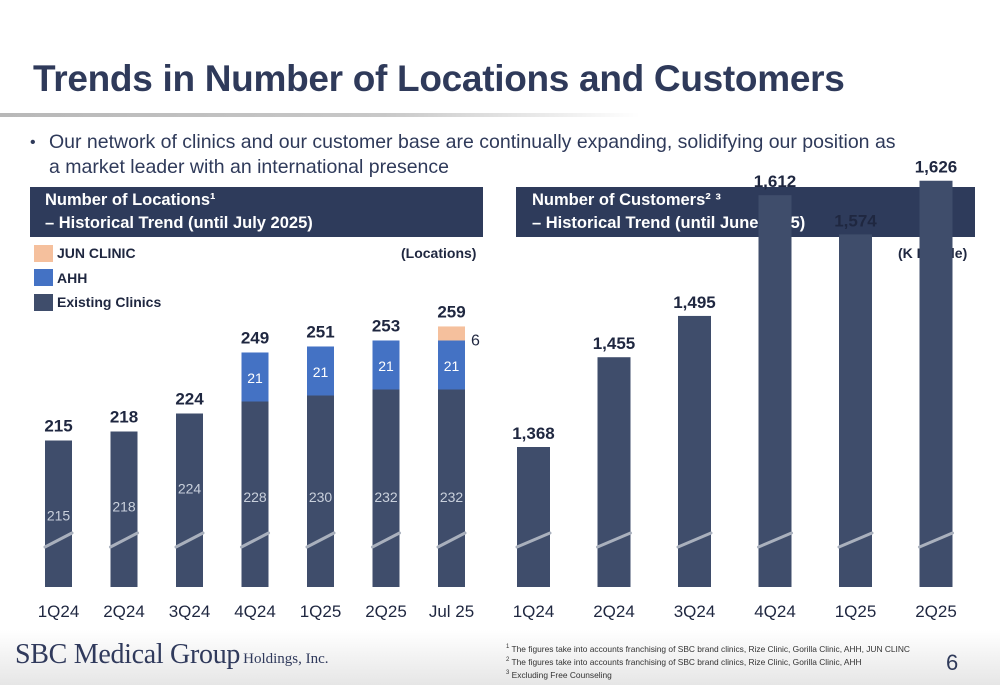 Image resolution: width=1000 pixels, height=685 pixels. I want to click on locations-bar-existing-2q25, so click(386, 488).